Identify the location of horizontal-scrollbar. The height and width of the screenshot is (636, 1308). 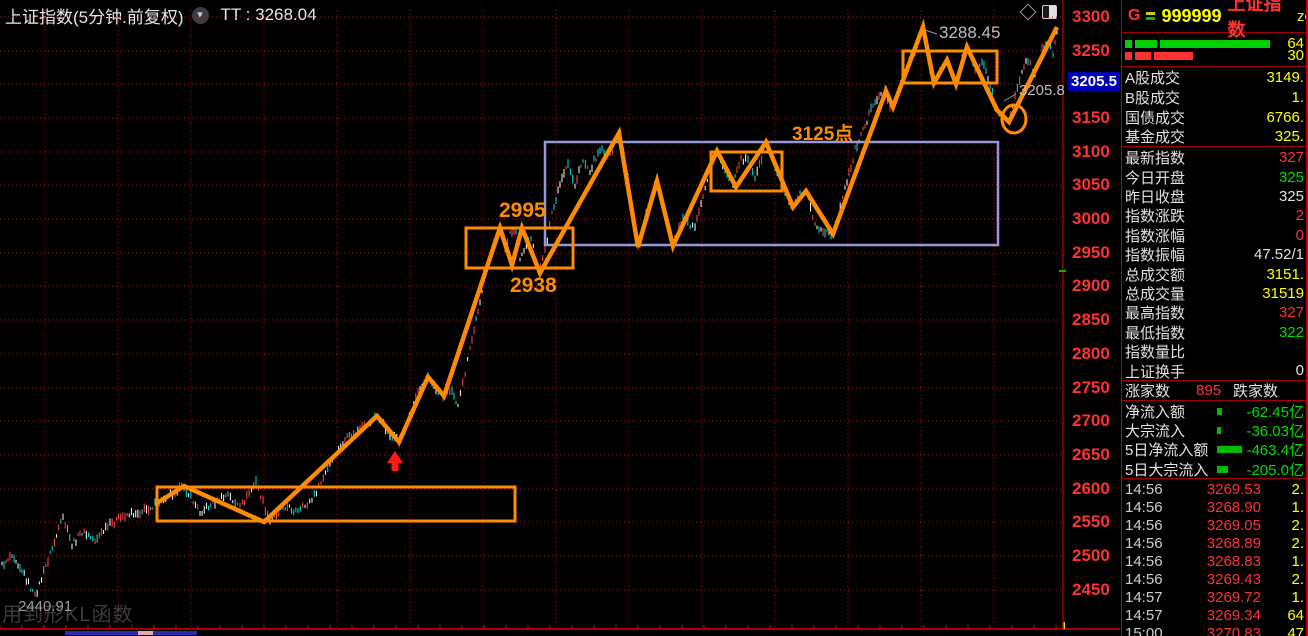
(131, 633).